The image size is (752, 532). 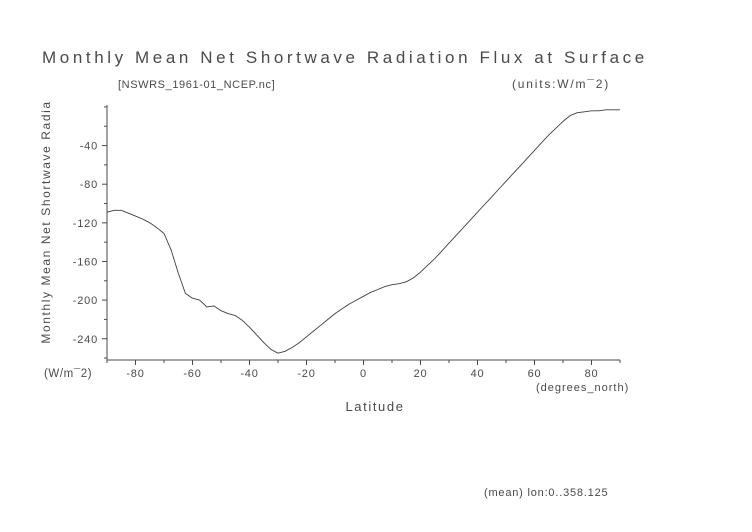 What do you see at coordinates (592, 374) in the screenshot?
I see `x-tick-label: 80` at bounding box center [592, 374].